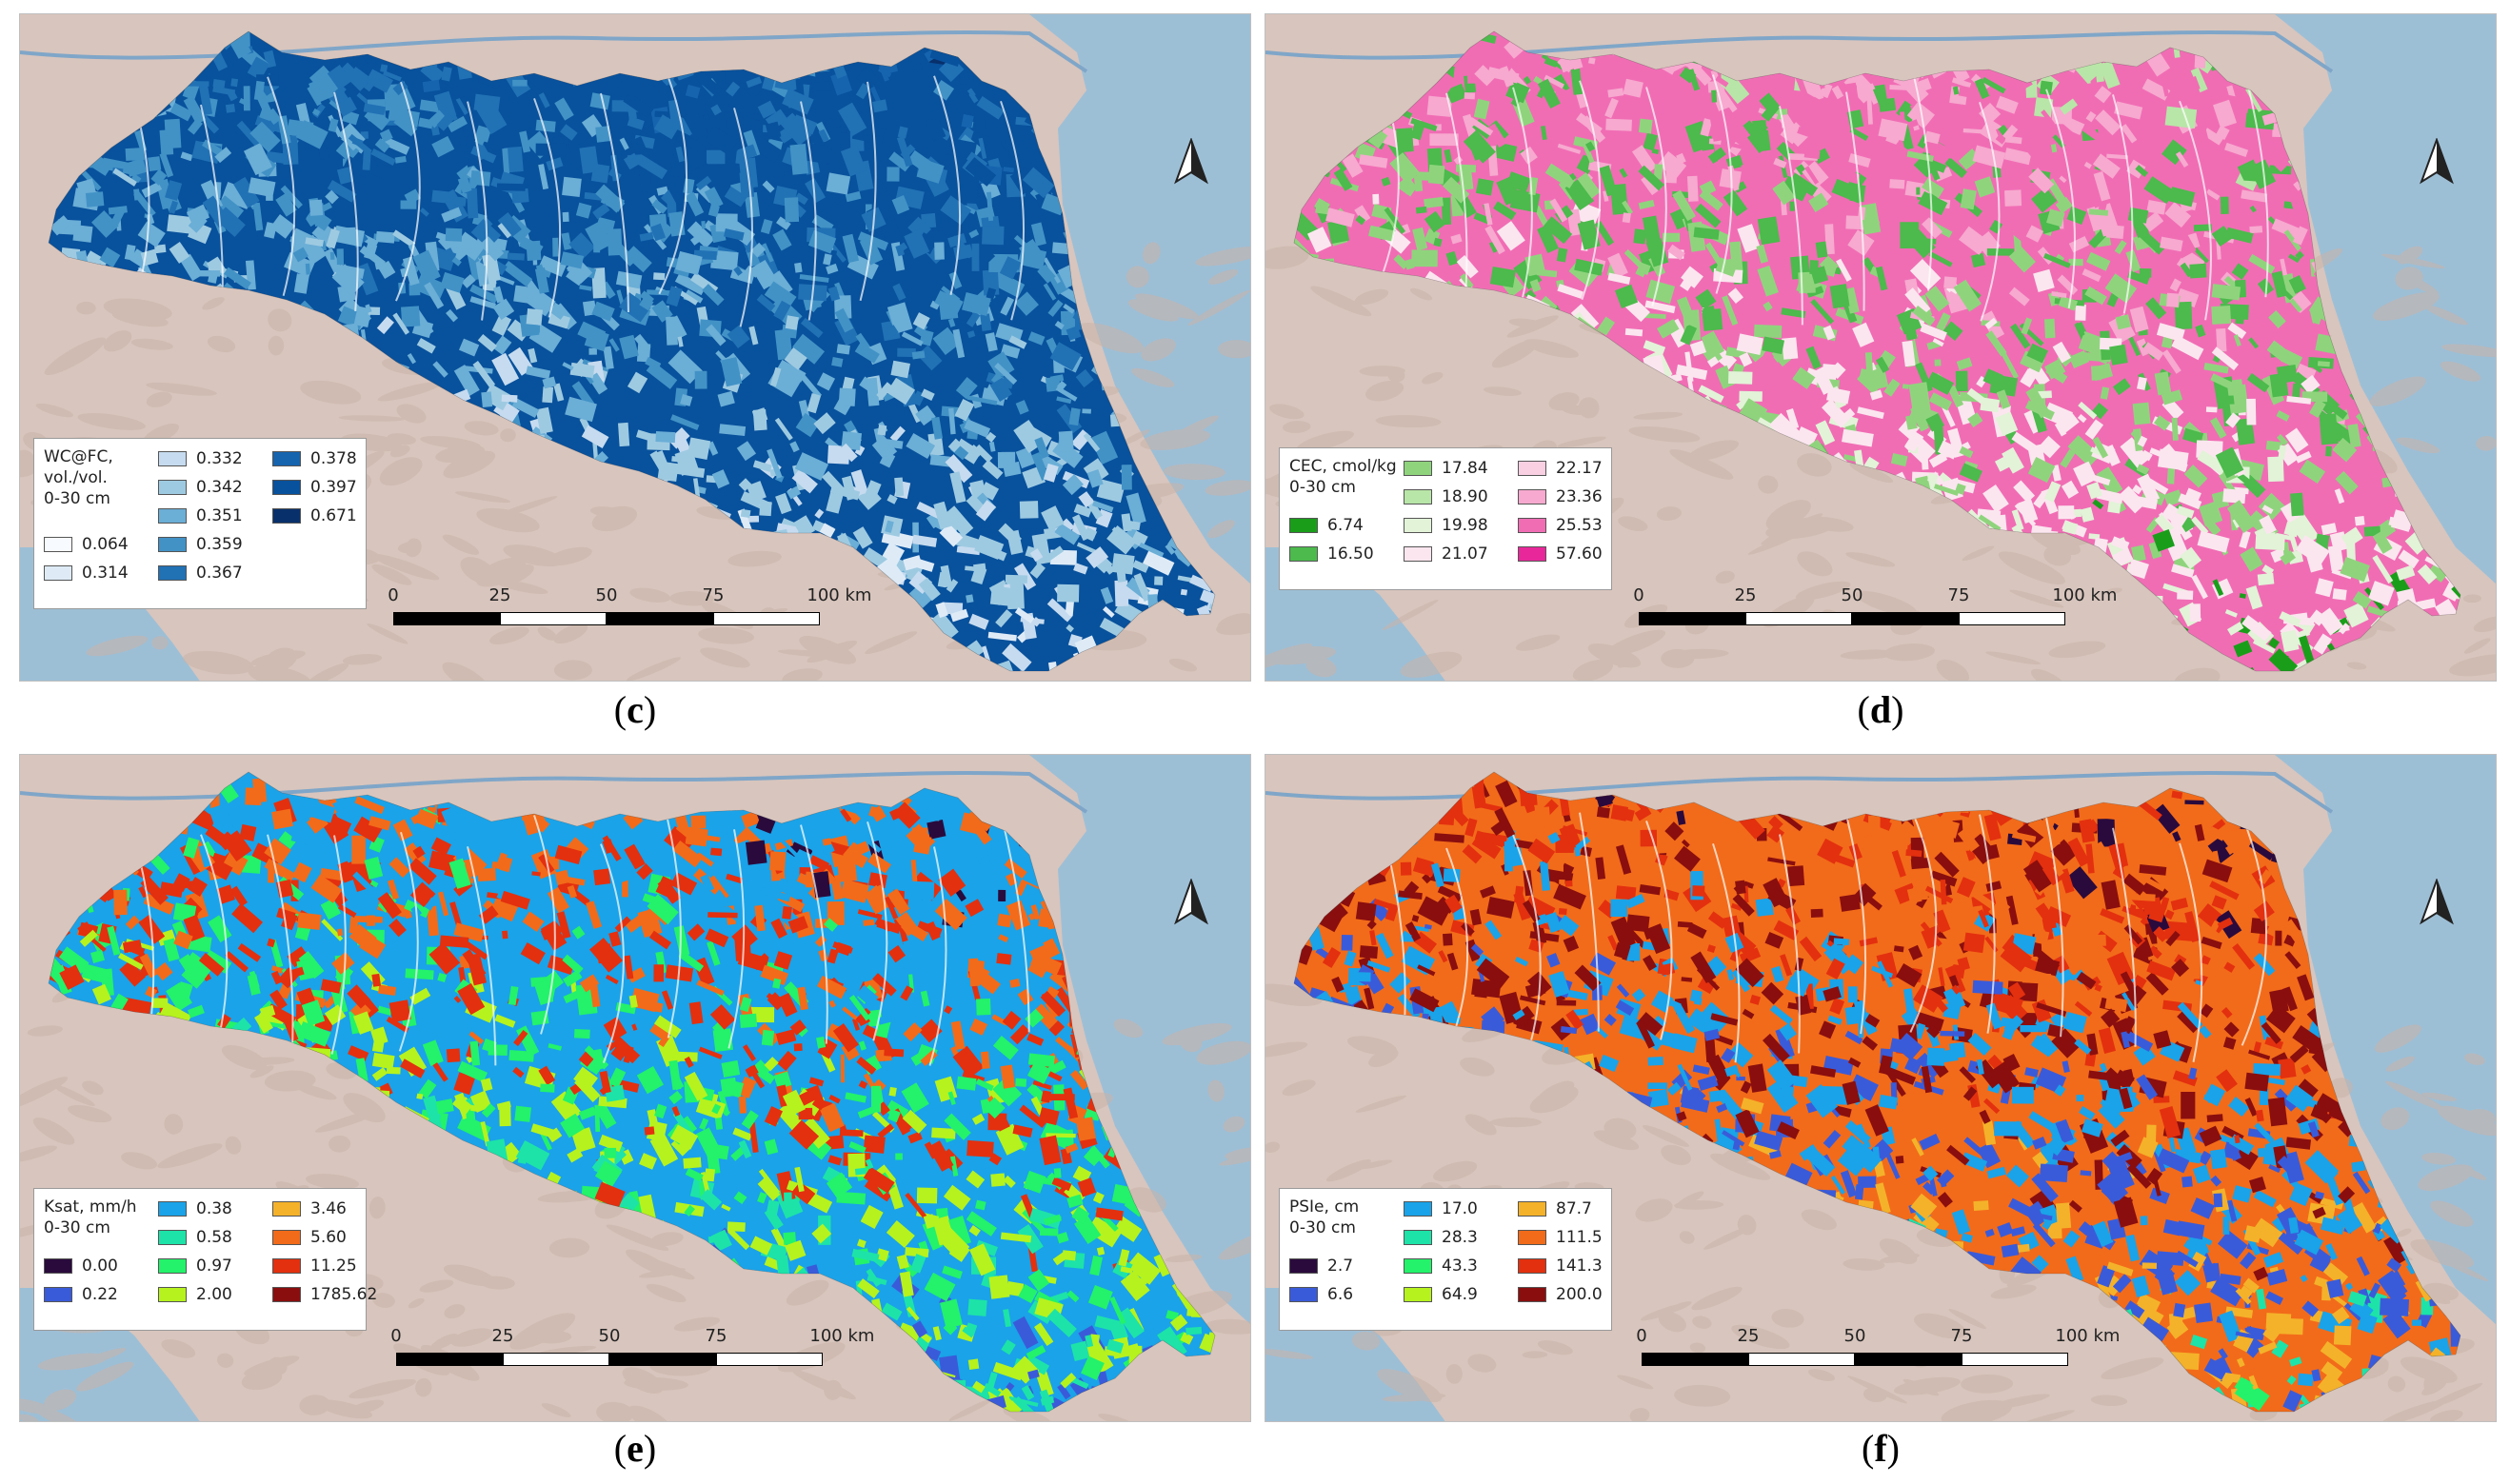 This screenshot has height=1484, width=2510. I want to click on caption-f: (f), so click(1881, 1449).